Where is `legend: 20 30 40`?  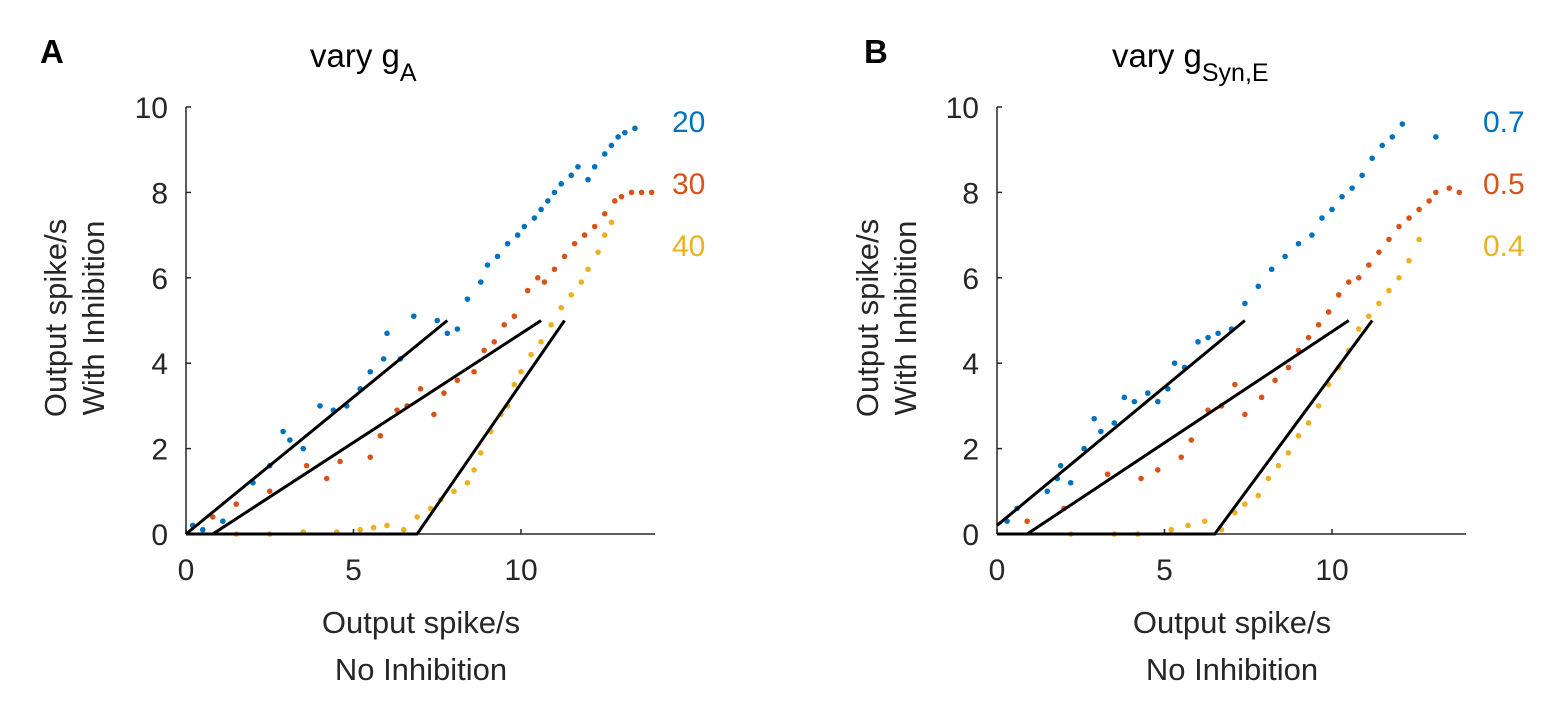 legend: 20 30 40 is located at coordinates (688, 184).